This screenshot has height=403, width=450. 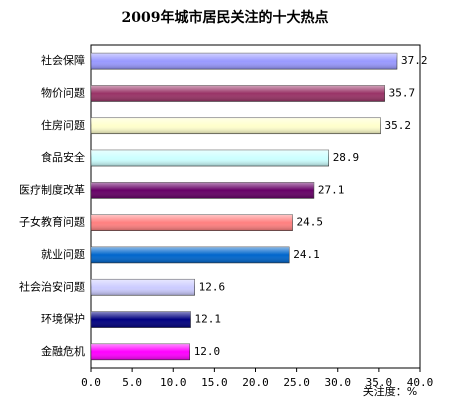 What do you see at coordinates (214, 382) in the screenshot?
I see `x-tick-label: 15.0` at bounding box center [214, 382].